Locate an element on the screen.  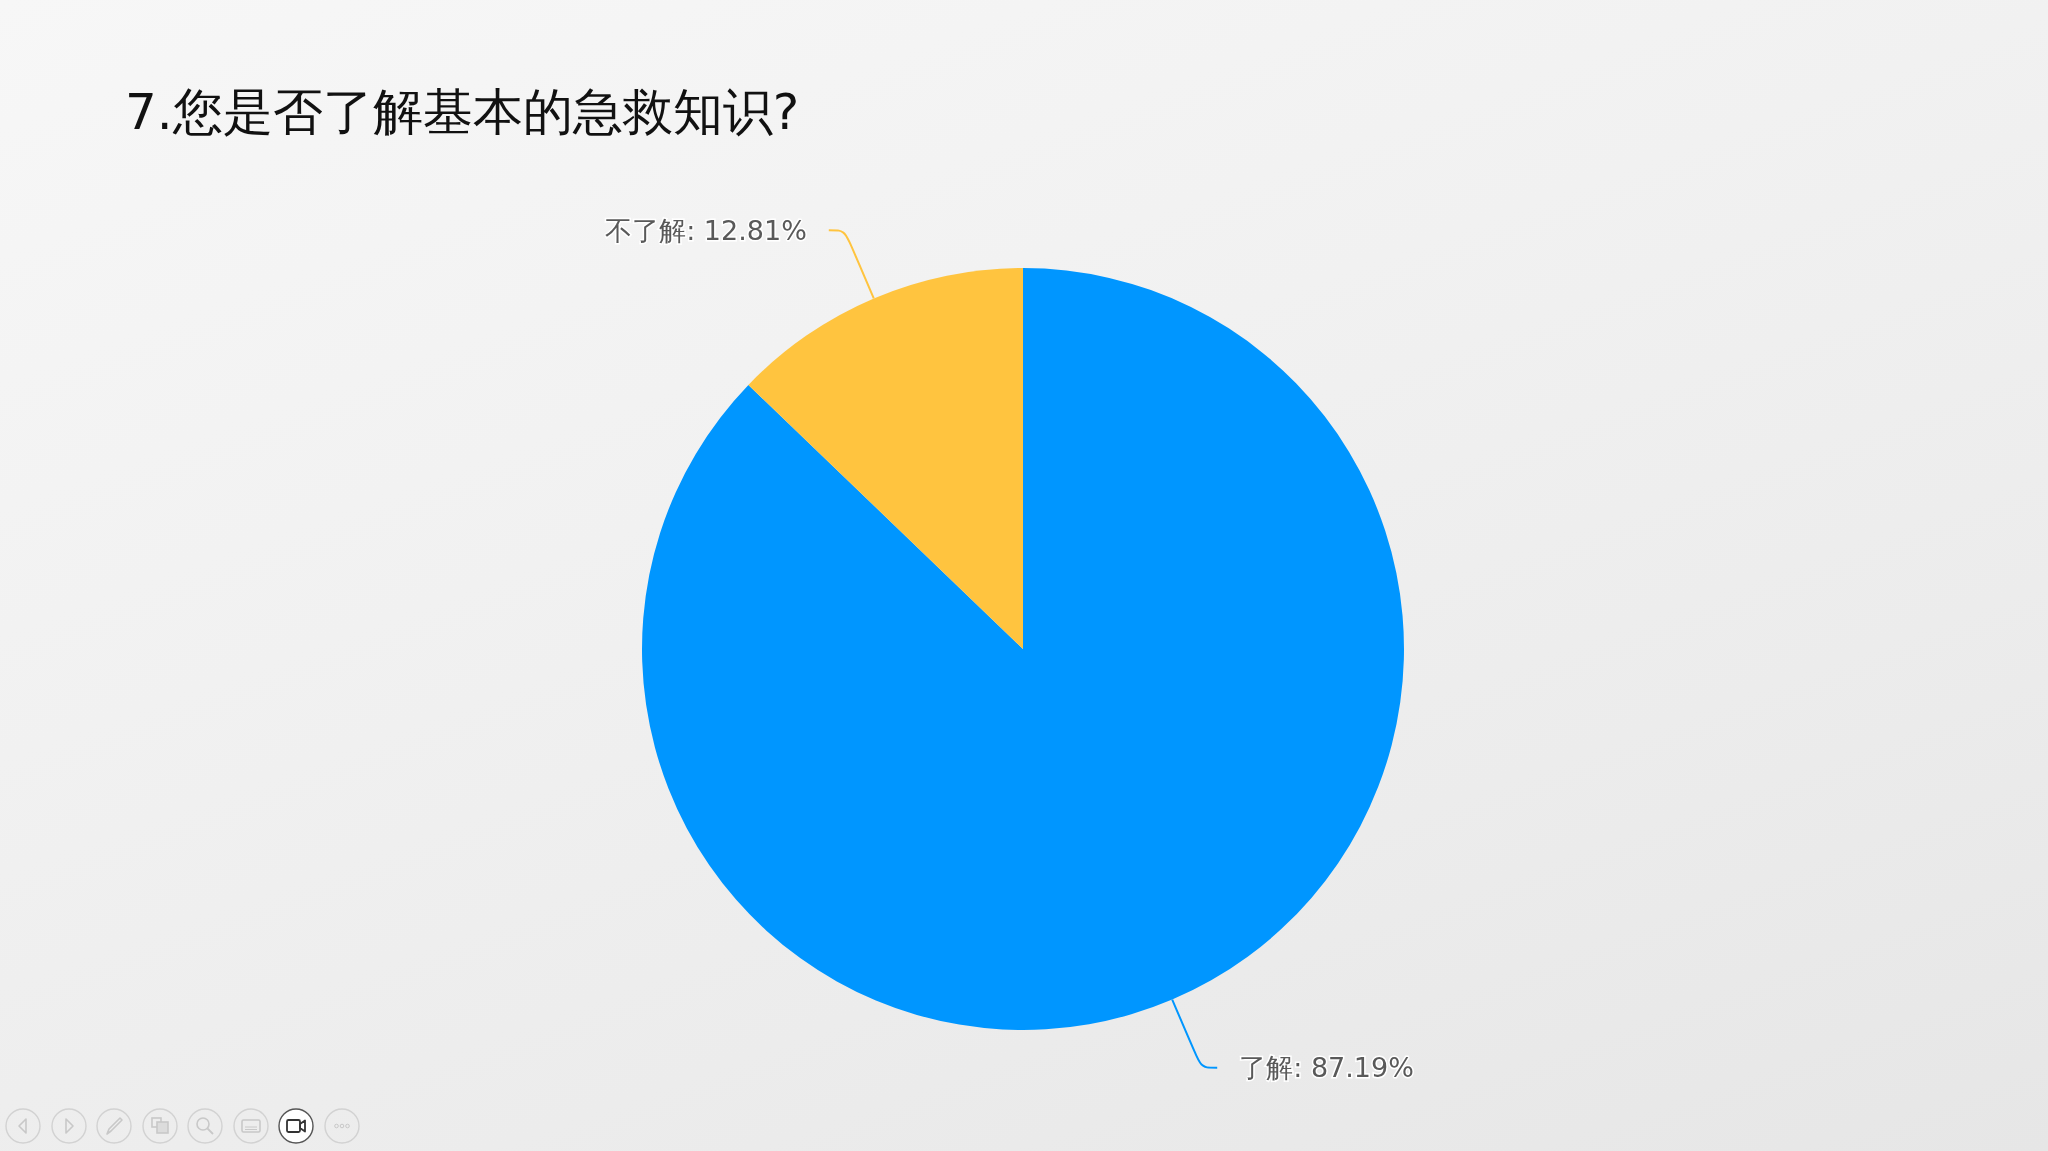
slice-label: 了解 is located at coordinates (1266, 1068).